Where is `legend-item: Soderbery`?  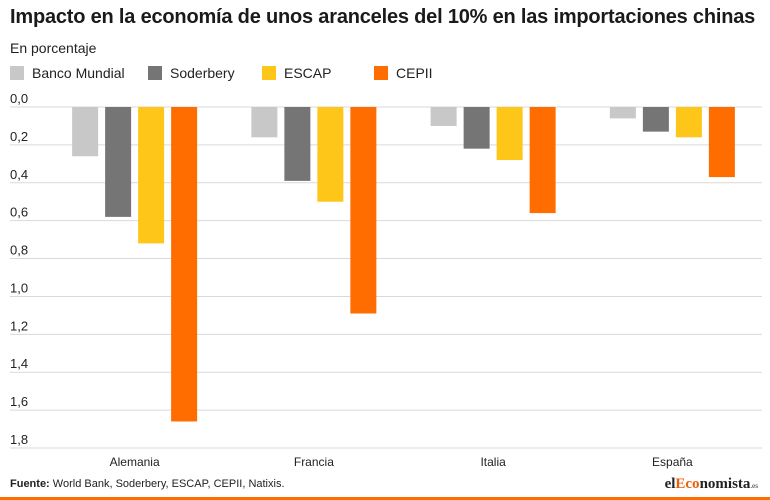 legend-item: Soderbery is located at coordinates (191, 73).